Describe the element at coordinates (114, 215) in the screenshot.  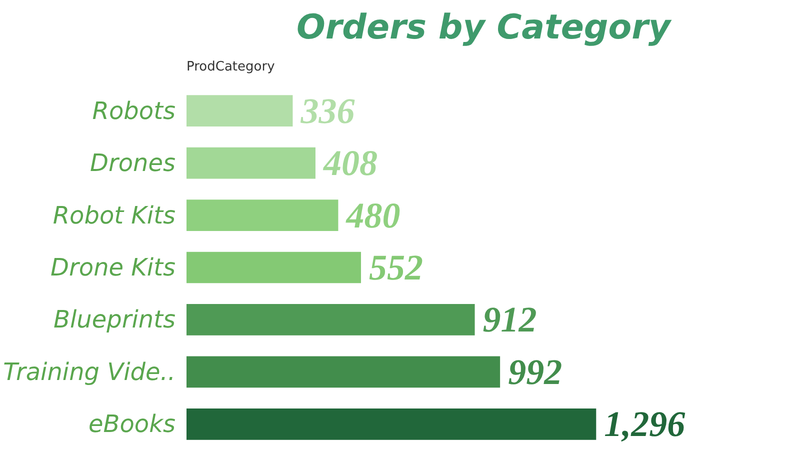
I see `y-tick-label: Robot Kits` at that location.